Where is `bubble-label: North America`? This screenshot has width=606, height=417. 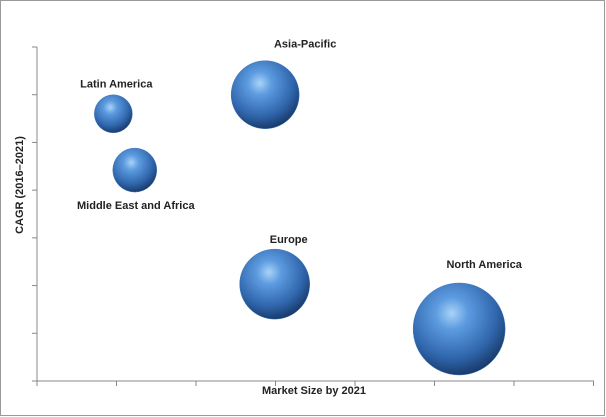 bubble-label: North America is located at coordinates (484, 265).